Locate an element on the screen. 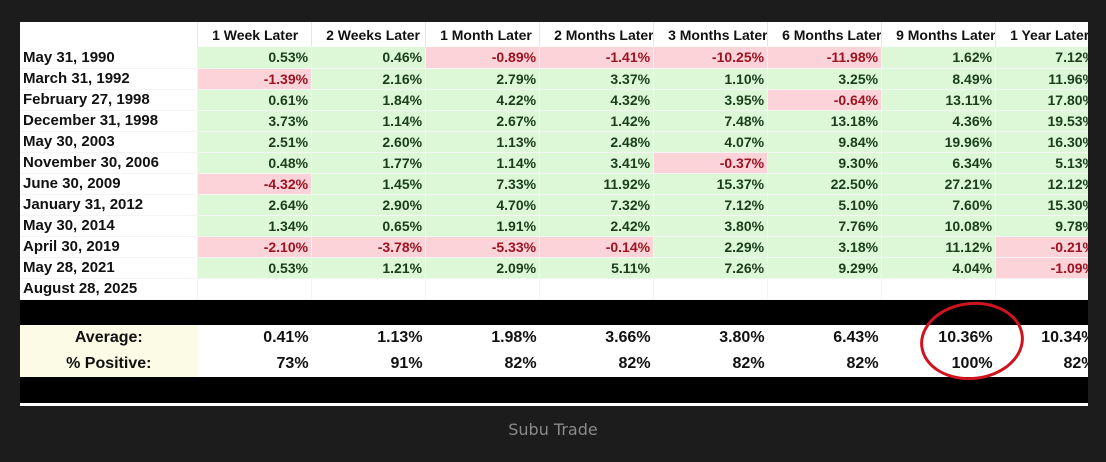  row-date: February 27, 1998 is located at coordinates (109, 100).